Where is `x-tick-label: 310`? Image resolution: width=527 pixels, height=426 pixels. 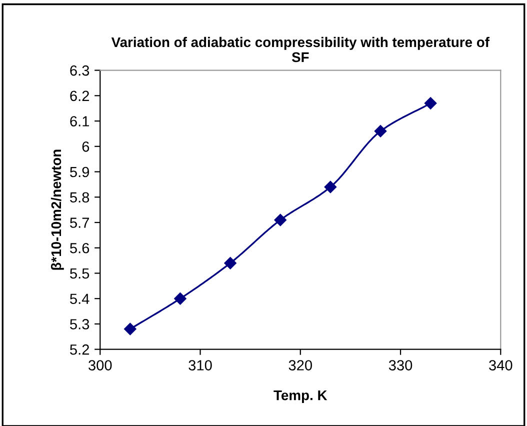
x-tick-label: 310 is located at coordinates (200, 365).